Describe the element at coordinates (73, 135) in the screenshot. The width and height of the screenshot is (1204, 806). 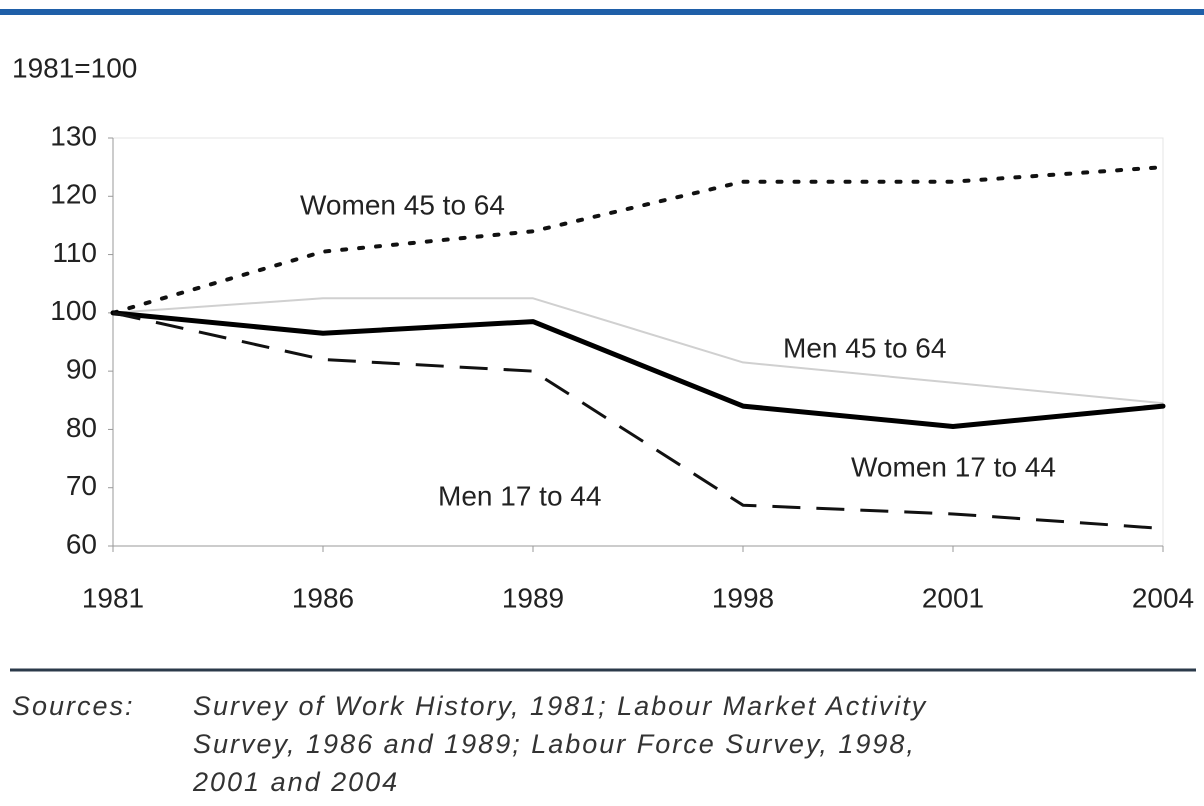
I see `y-tick-label: 130` at that location.